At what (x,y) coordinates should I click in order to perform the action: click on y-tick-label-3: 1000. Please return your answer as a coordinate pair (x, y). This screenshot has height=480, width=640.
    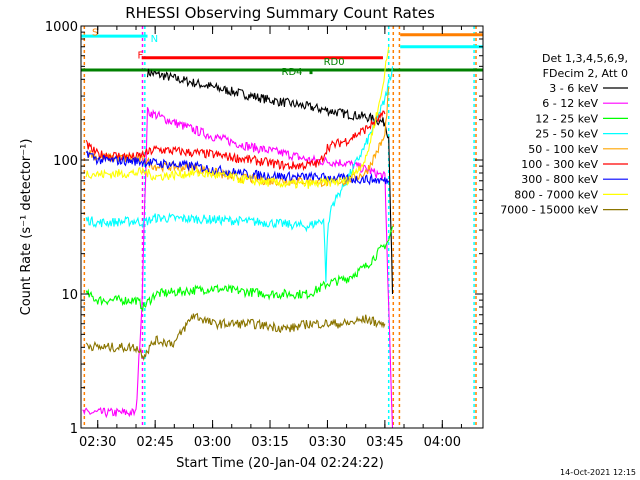
    Looking at the image, I should click on (61, 27).